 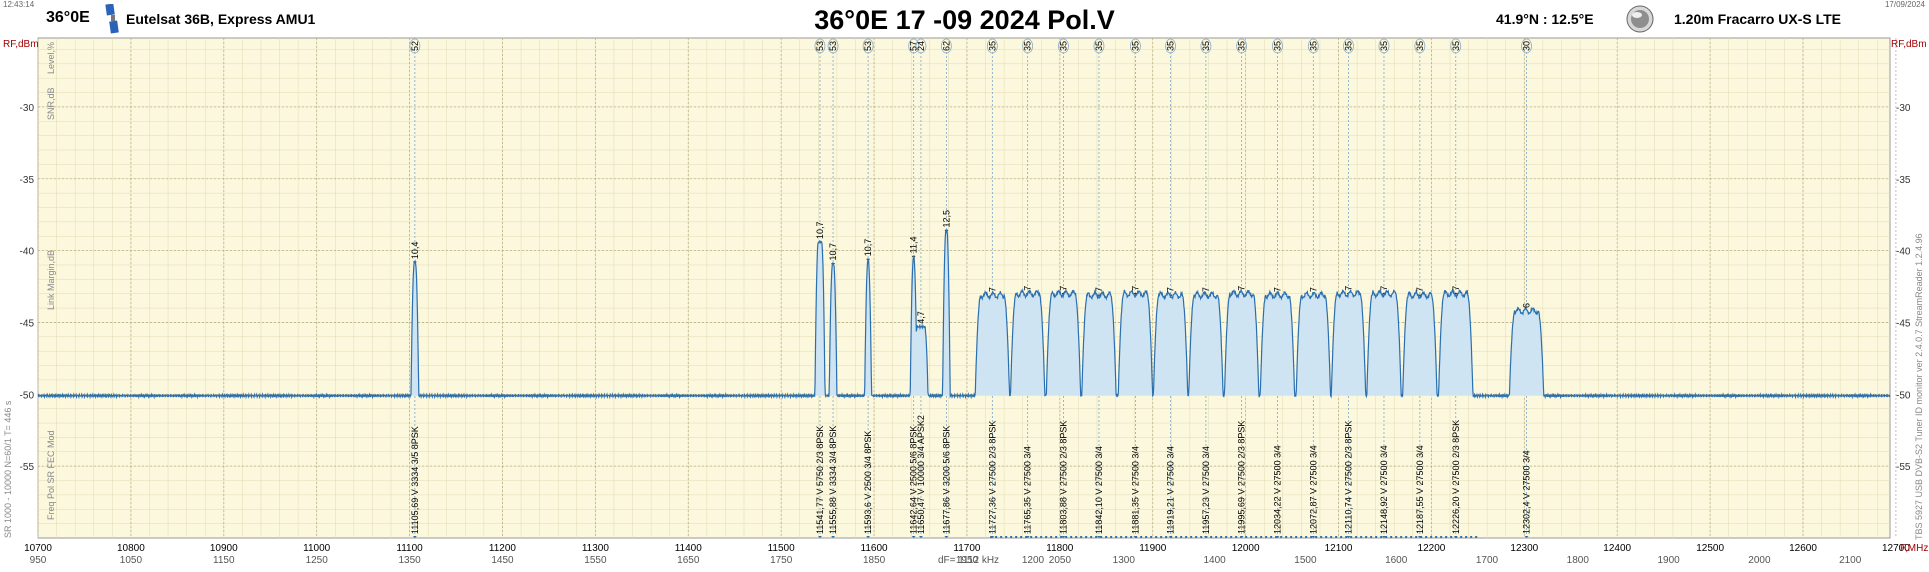 What do you see at coordinates (27, 108) in the screenshot?
I see `y-tick-label-left: -30` at bounding box center [27, 108].